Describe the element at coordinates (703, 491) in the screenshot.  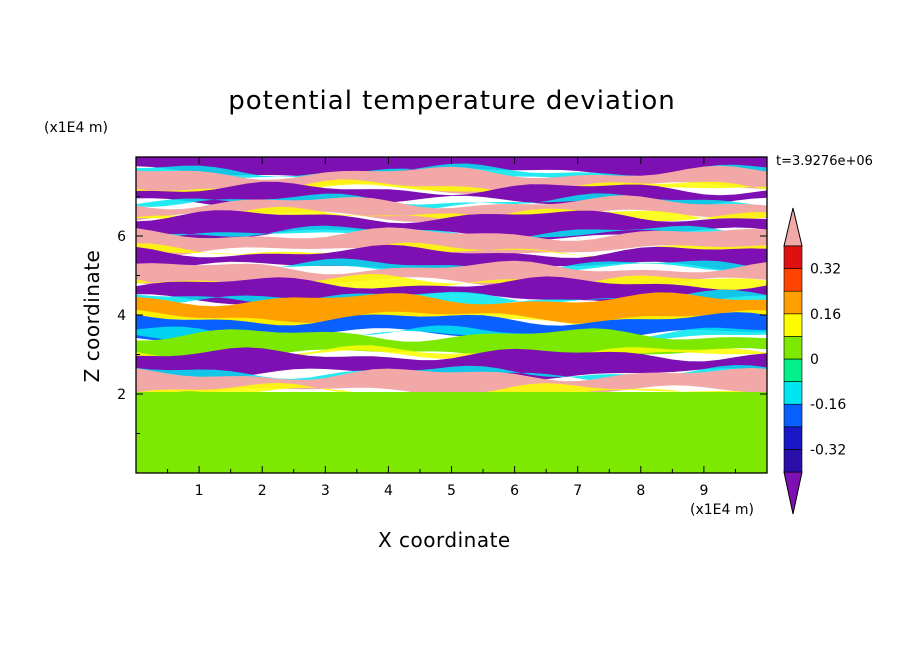
I see `x-tick-label: 9` at that location.